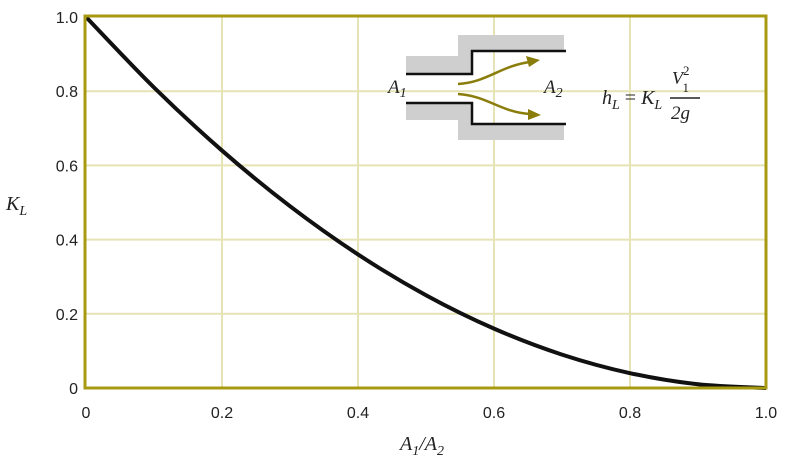  What do you see at coordinates (440, 451) in the screenshot?
I see `x-axis-label-sub2: 2` at bounding box center [440, 451].